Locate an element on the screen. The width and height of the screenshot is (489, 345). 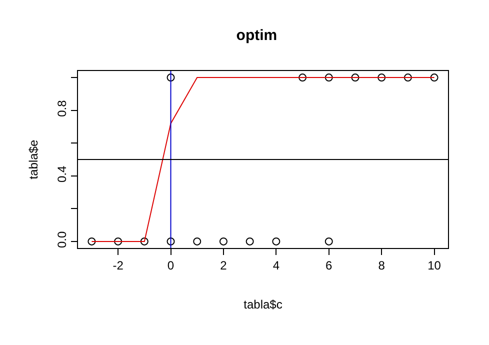
x-axis-title: tabla$c is located at coordinates (263, 304).